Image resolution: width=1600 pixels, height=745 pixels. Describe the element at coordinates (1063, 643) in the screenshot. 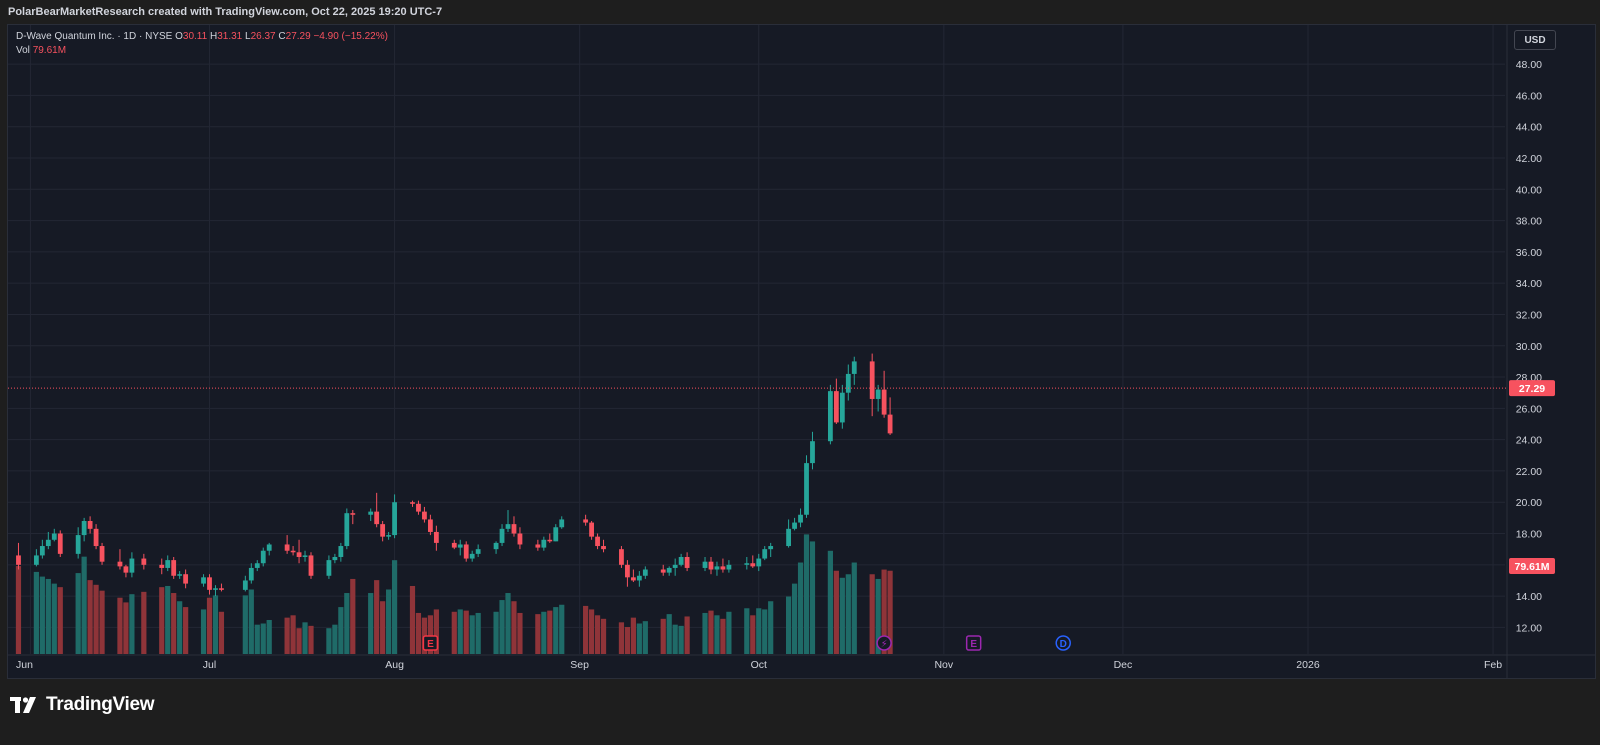

I see `dividend-event-icon` at that location.